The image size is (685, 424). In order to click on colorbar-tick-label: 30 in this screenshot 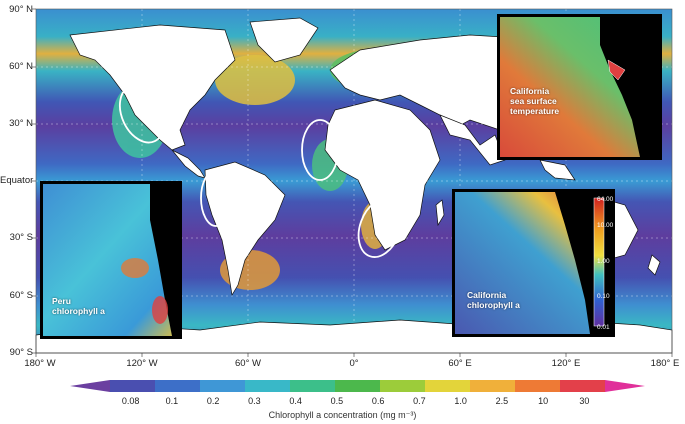, I will do `click(584, 401)`.